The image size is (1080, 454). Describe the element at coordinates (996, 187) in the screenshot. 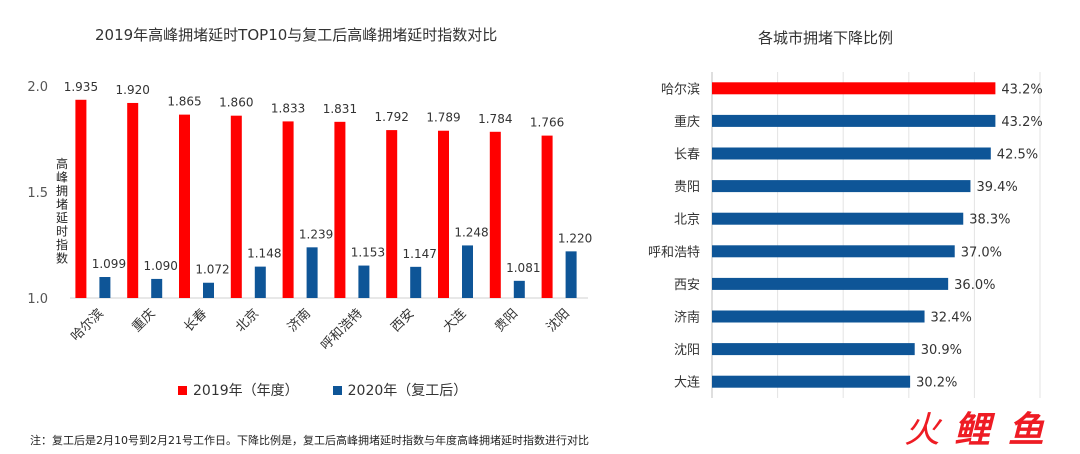

I see `value-label: 39.4%` at that location.